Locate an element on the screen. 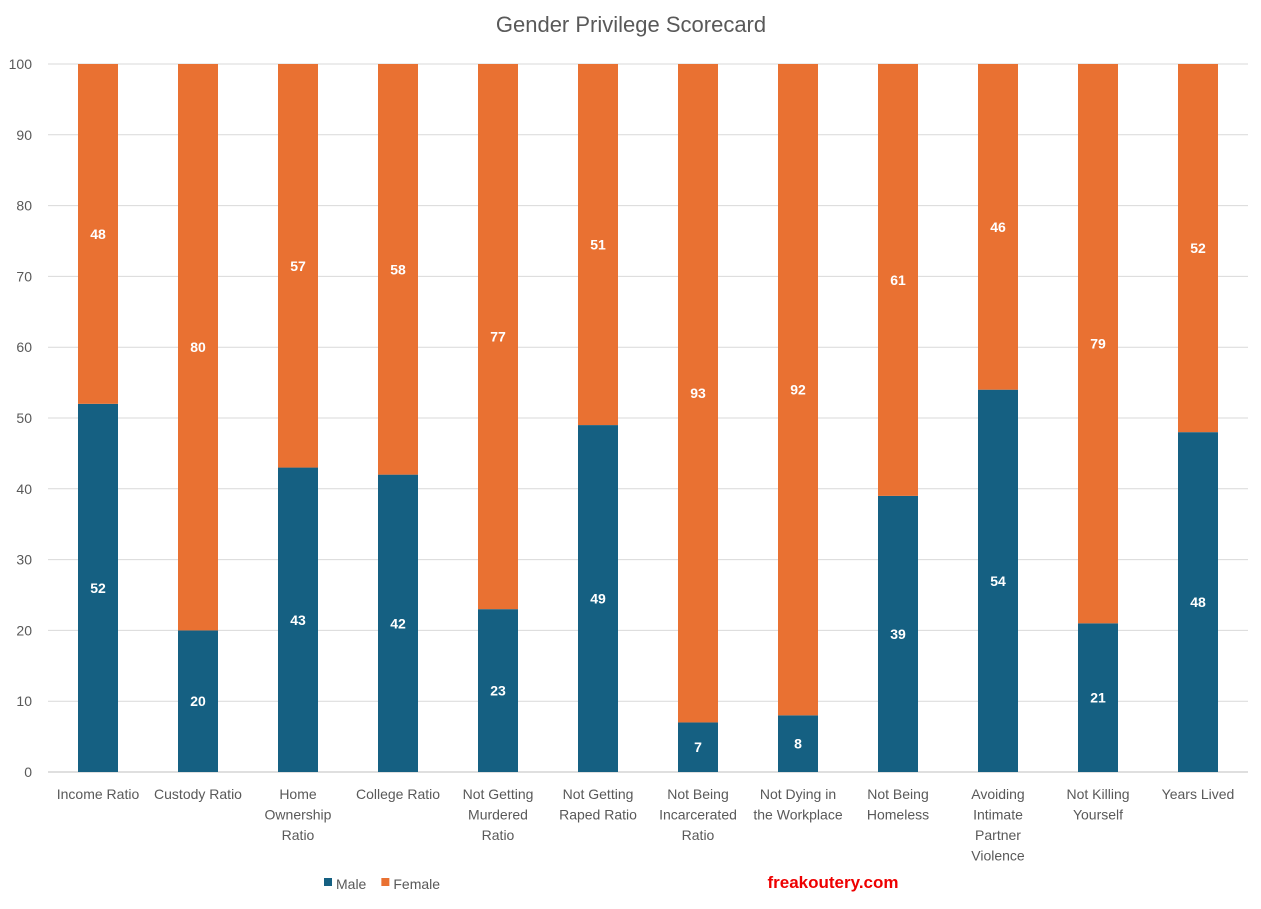 The image size is (1261, 909). data-label: 20 is located at coordinates (198, 701).